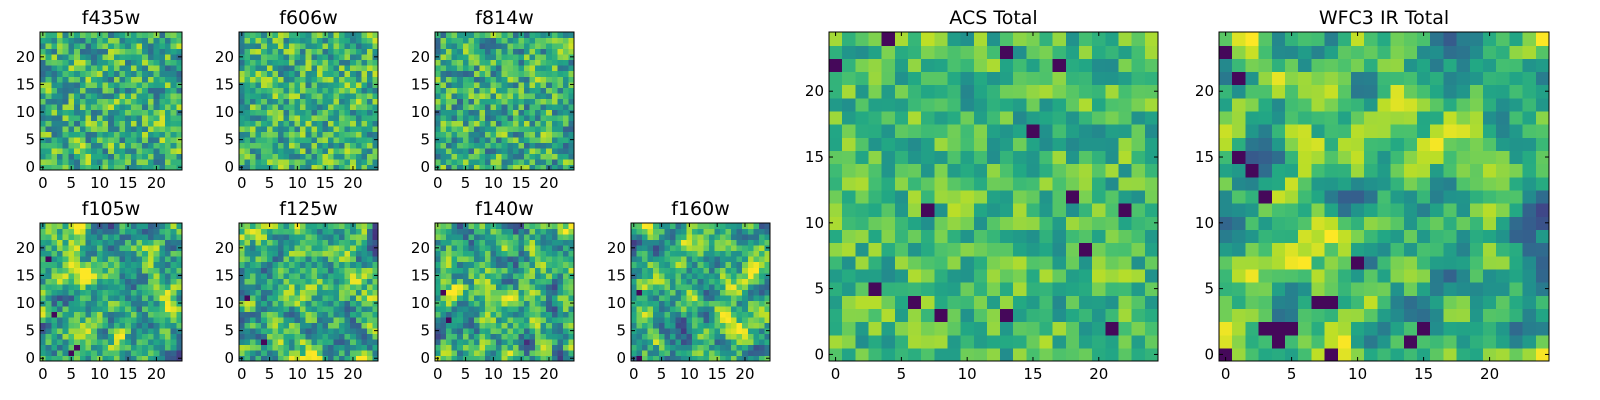 Image resolution: width=1600 pixels, height=400 pixels. Describe the element at coordinates (634, 374) in the screenshot. I see `x-tick-label: 0` at that location.